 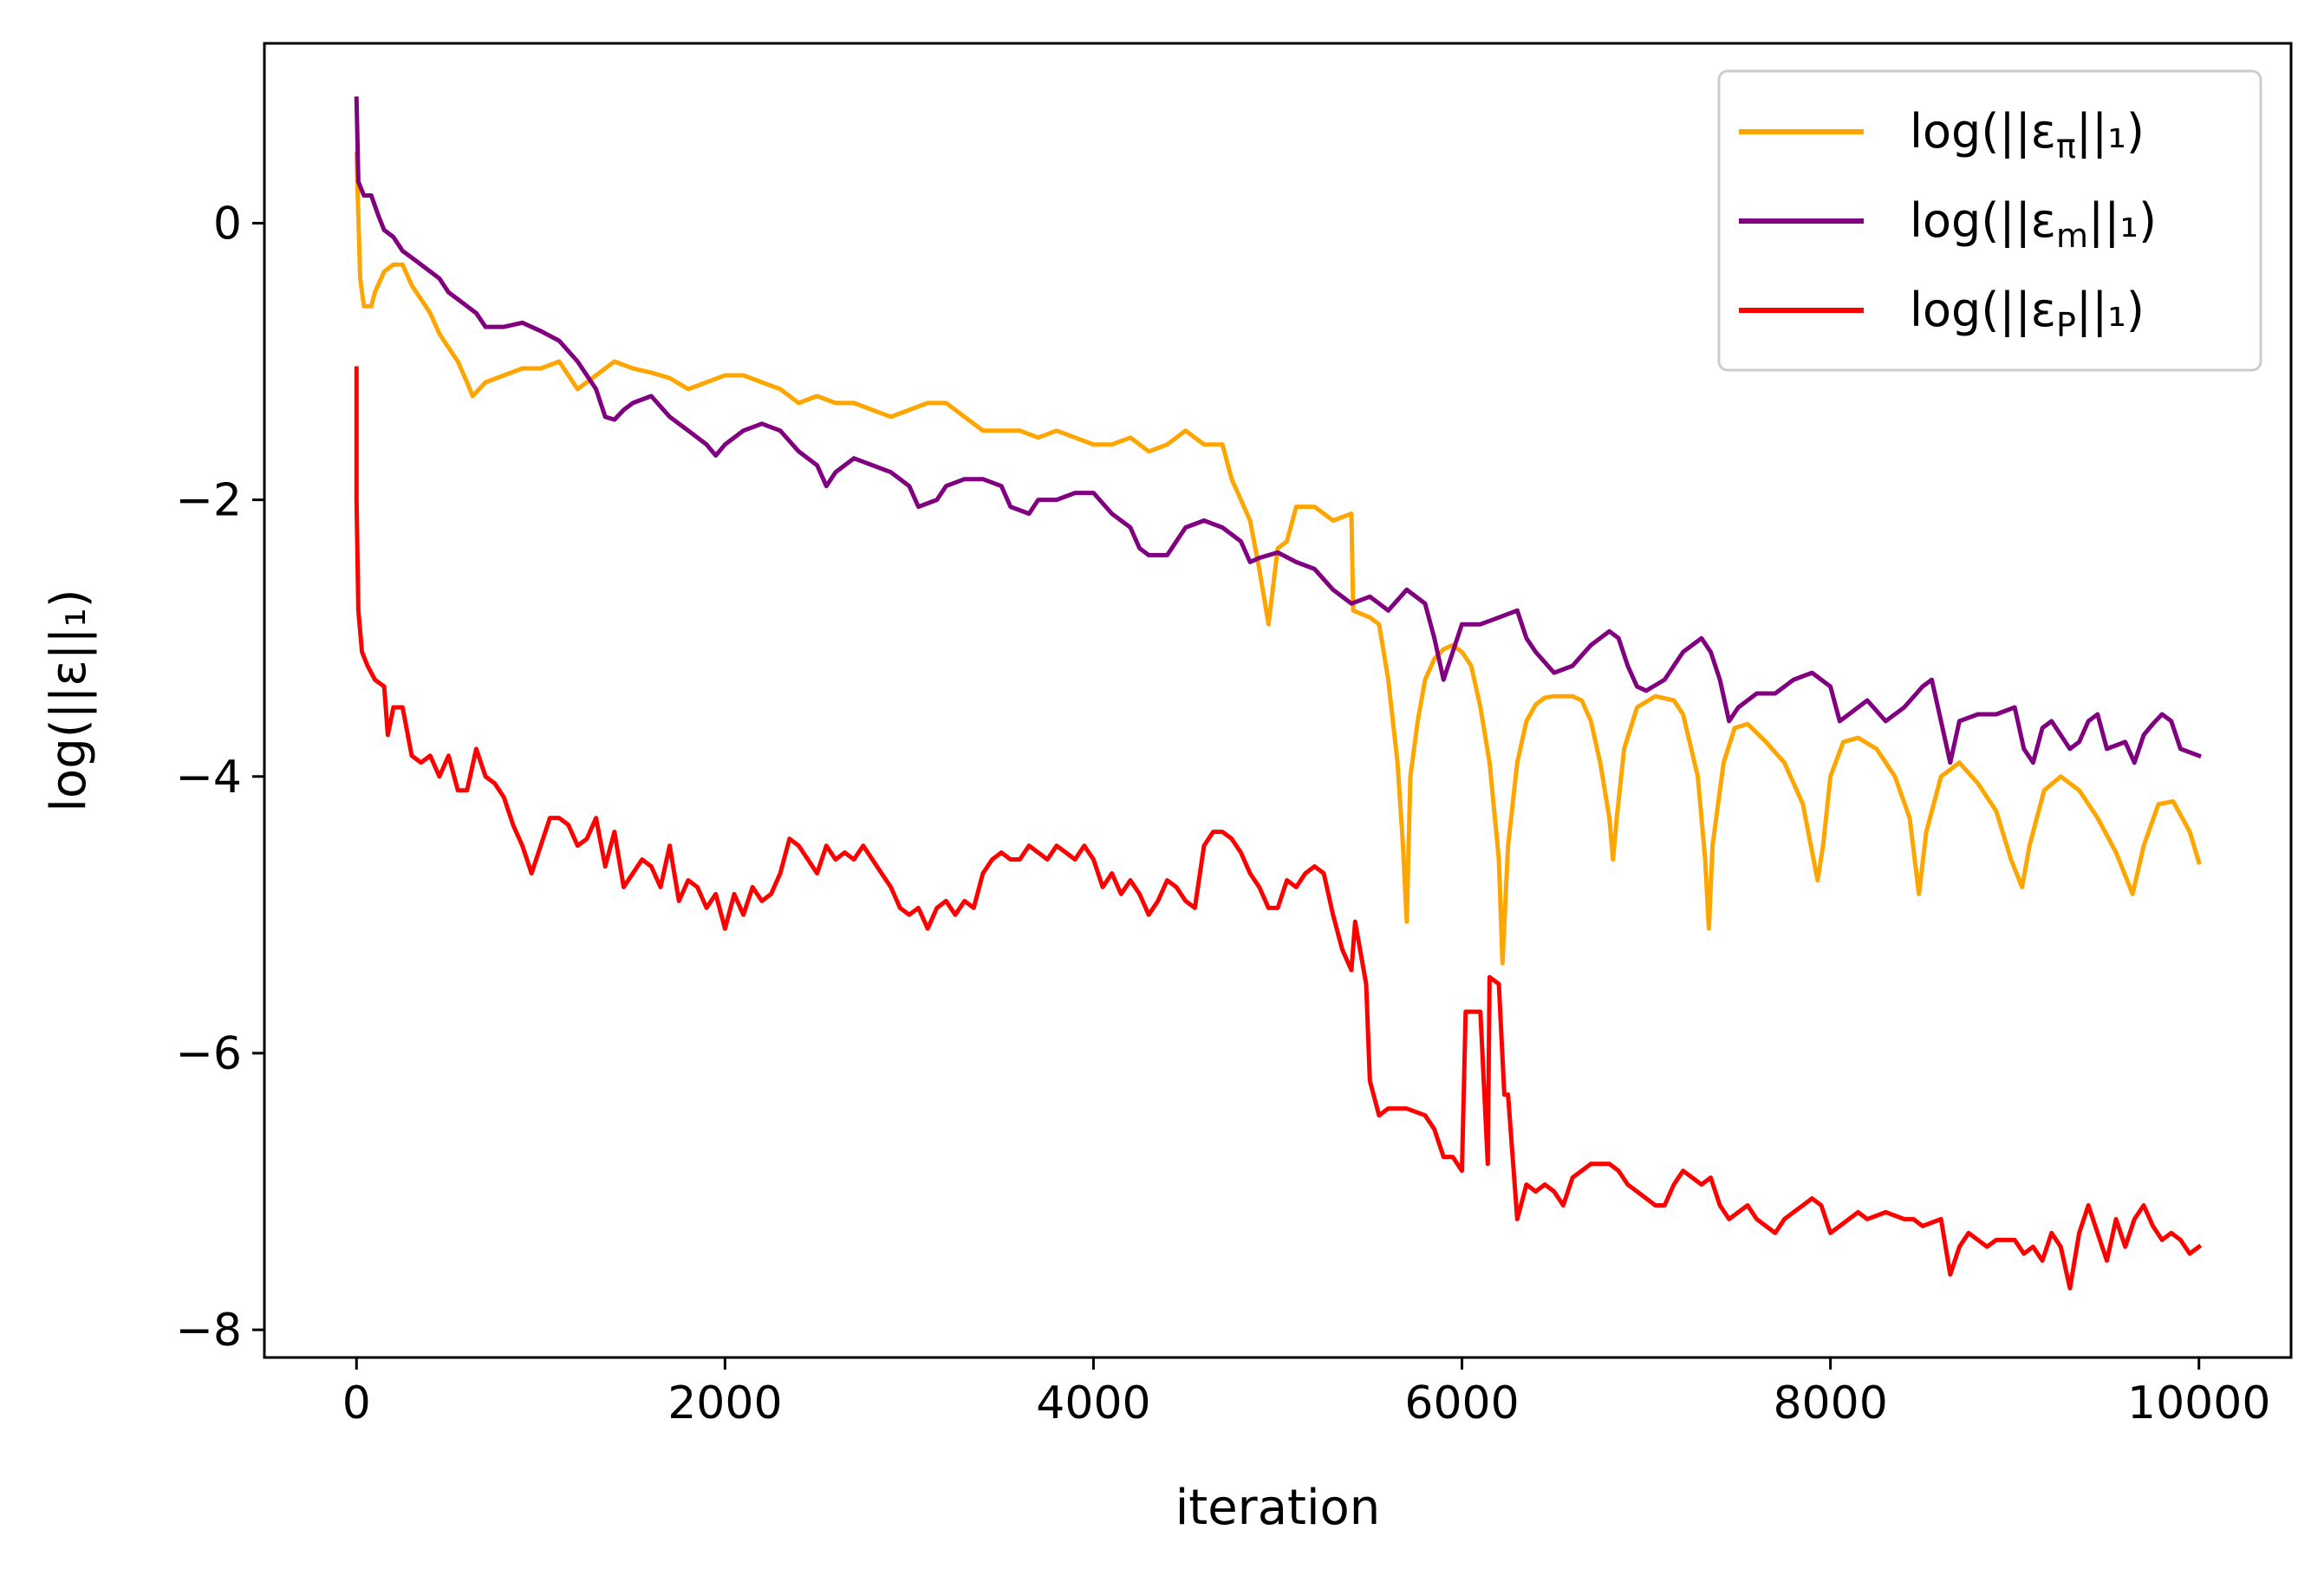 What do you see at coordinates (356, 1403) in the screenshot?
I see `x-tick-label: 0` at bounding box center [356, 1403].